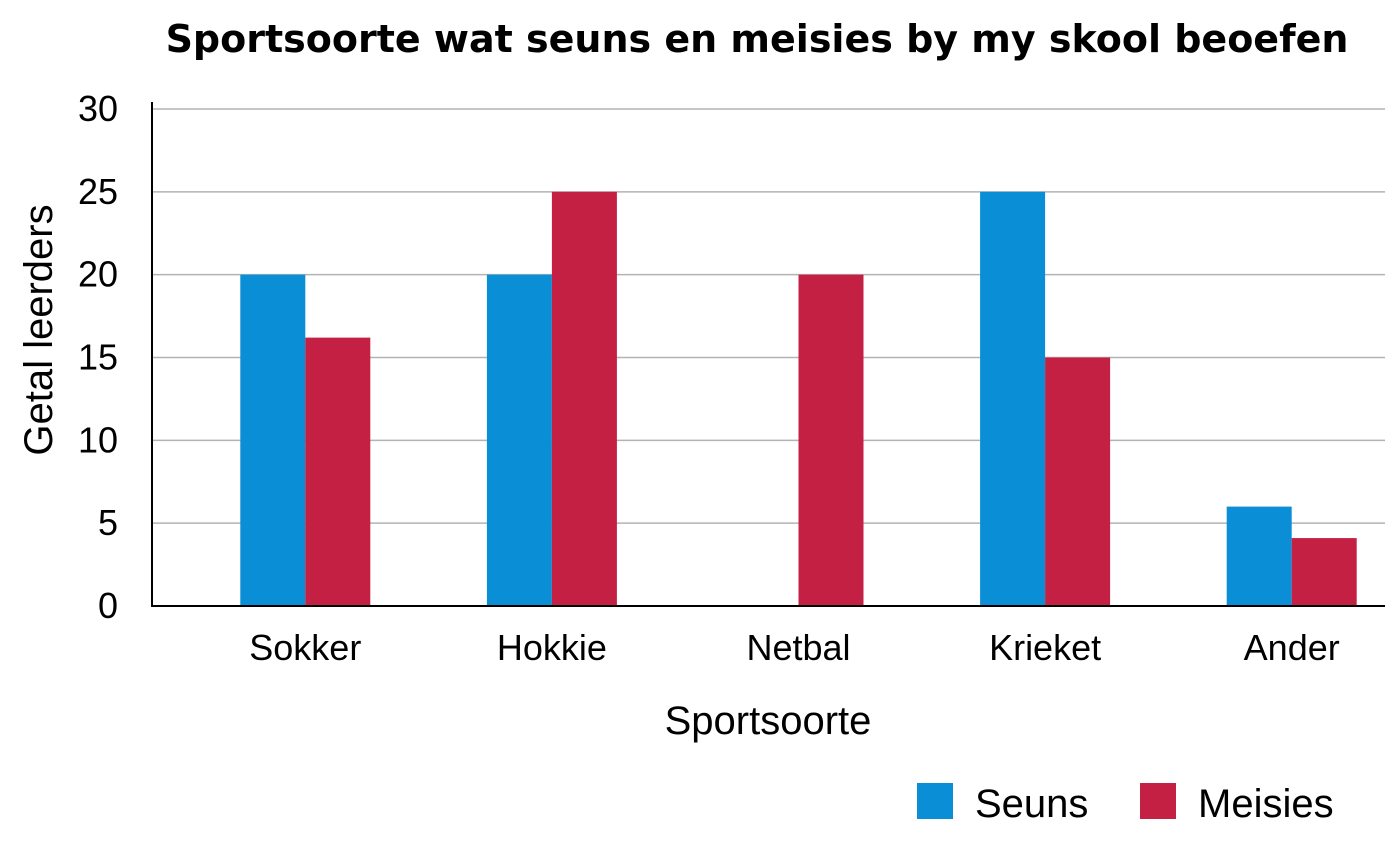 The width and height of the screenshot is (1399, 842). I want to click on x-axis-ticks: Sokker Hokkie Netbal Krieket Ander, so click(794, 647).